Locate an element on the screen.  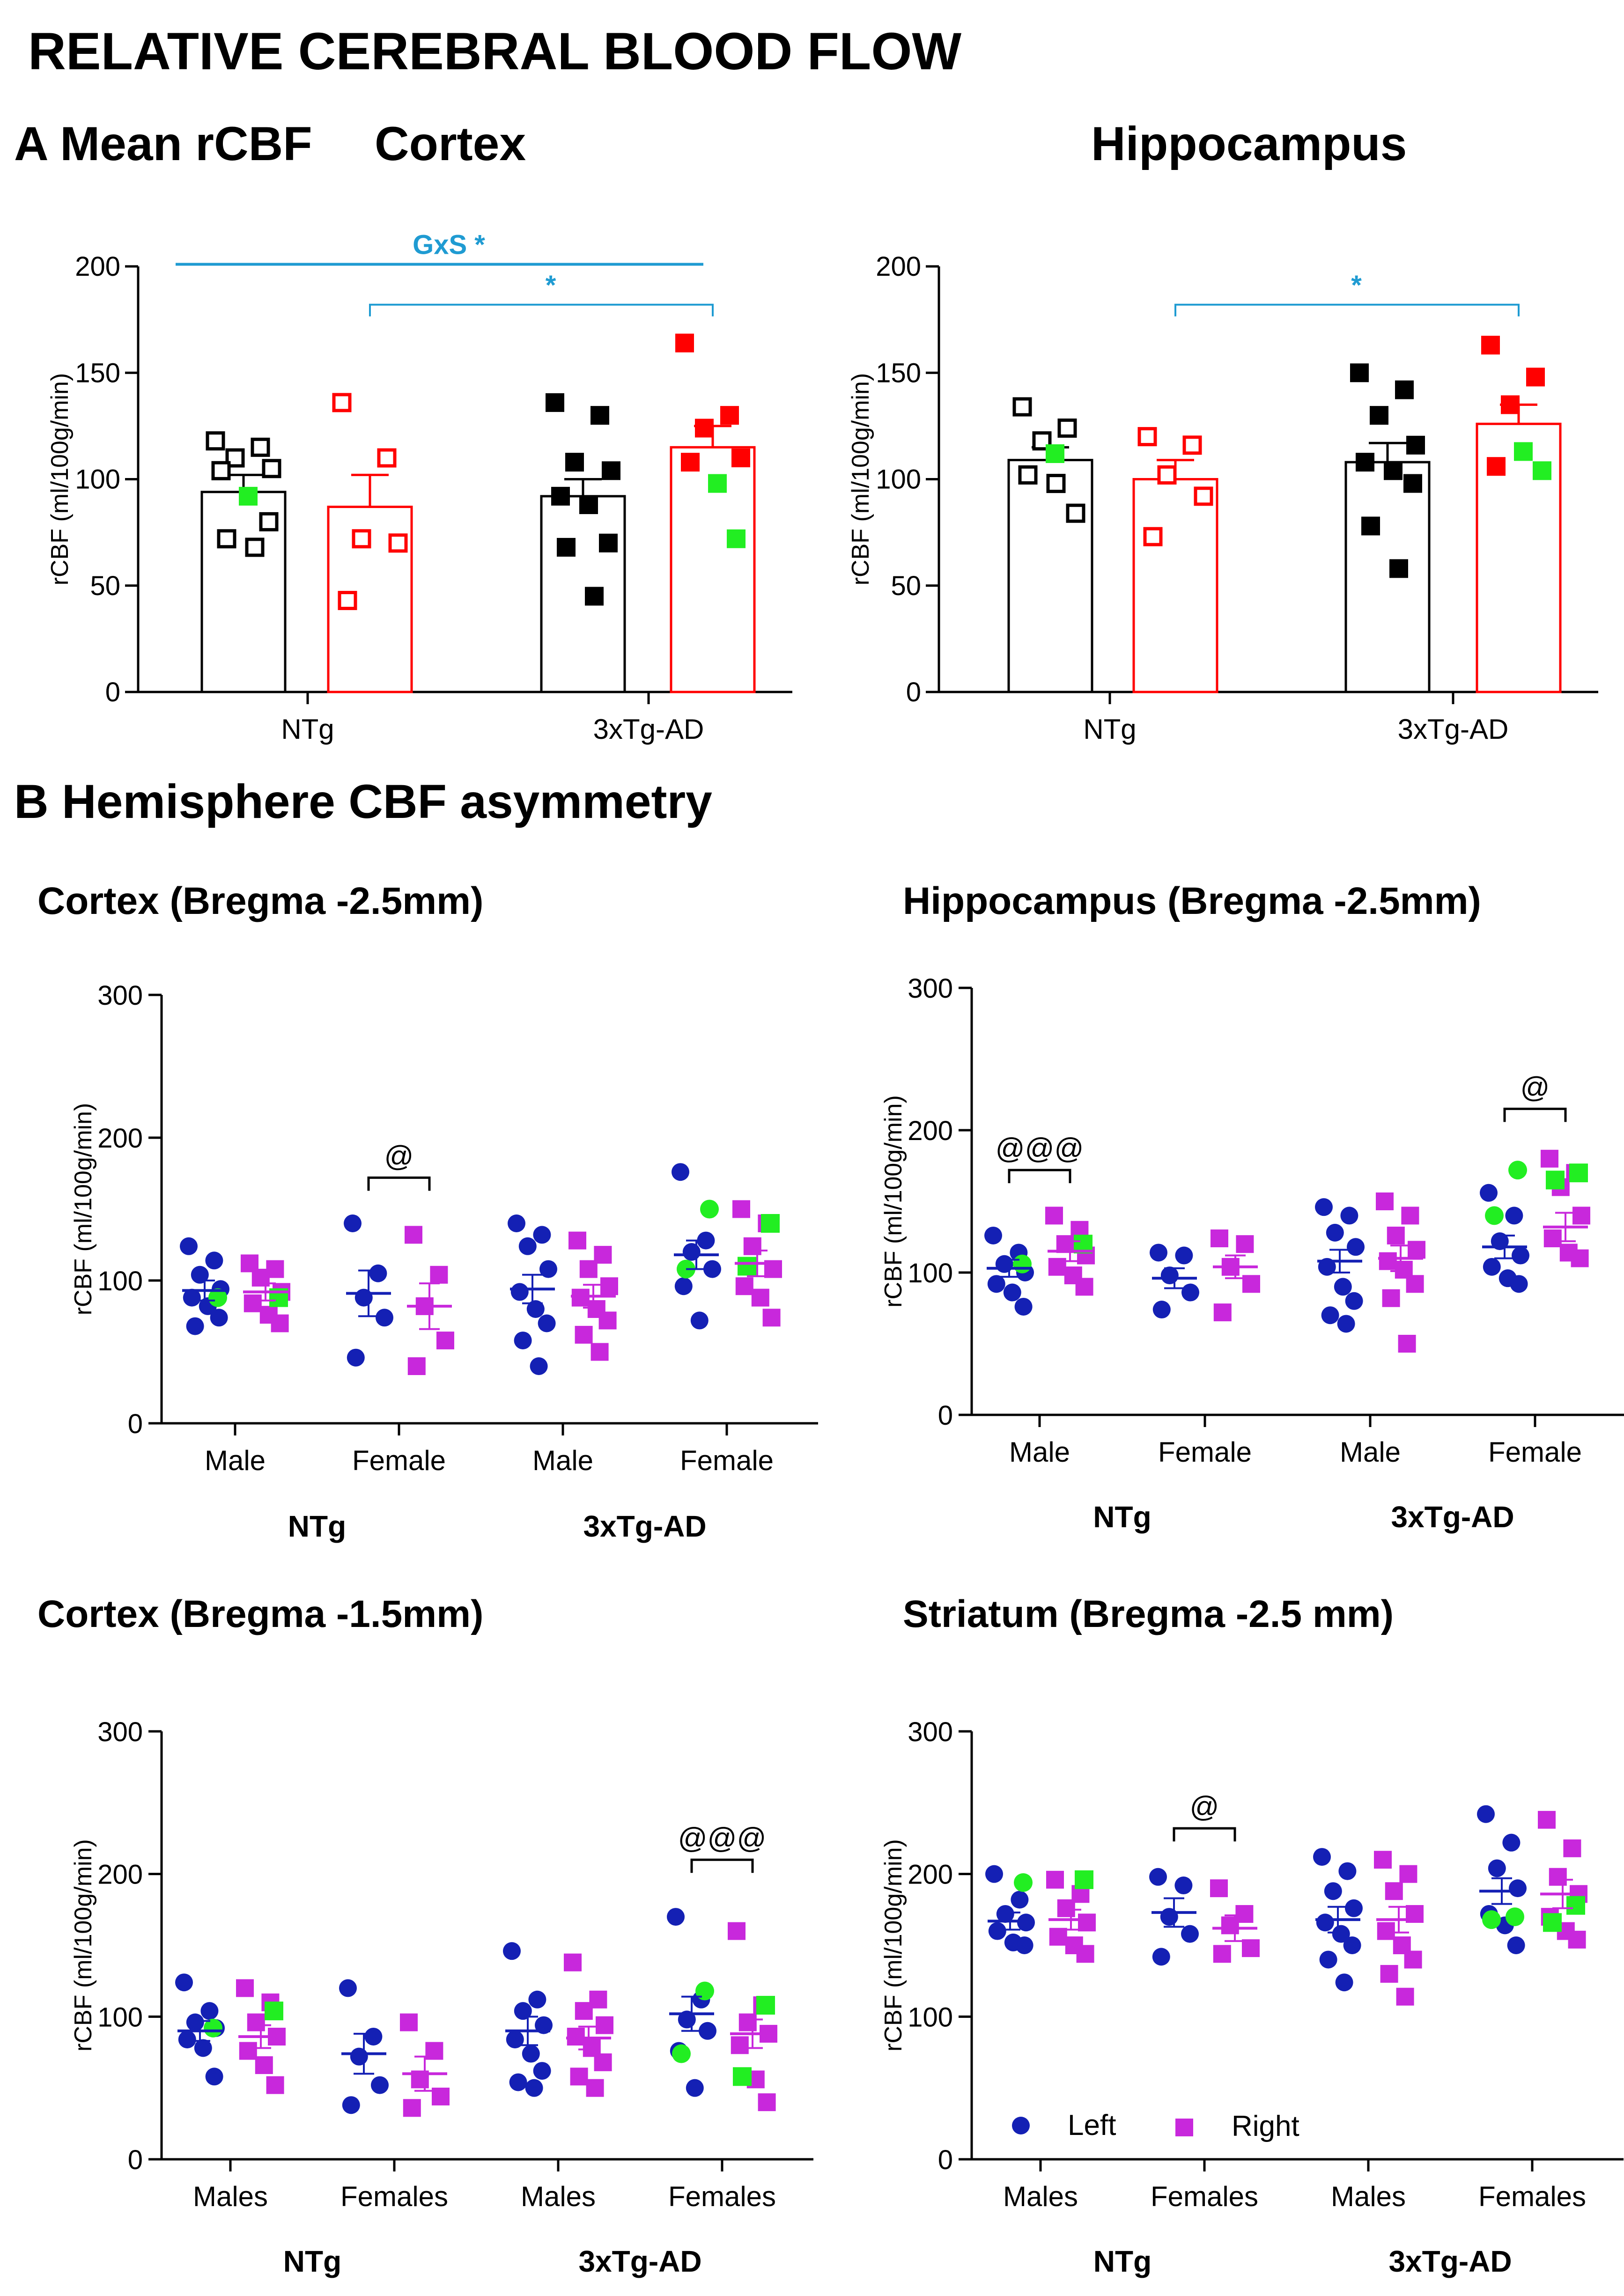
chart-title: Cortex is located at coordinates (450, 143).